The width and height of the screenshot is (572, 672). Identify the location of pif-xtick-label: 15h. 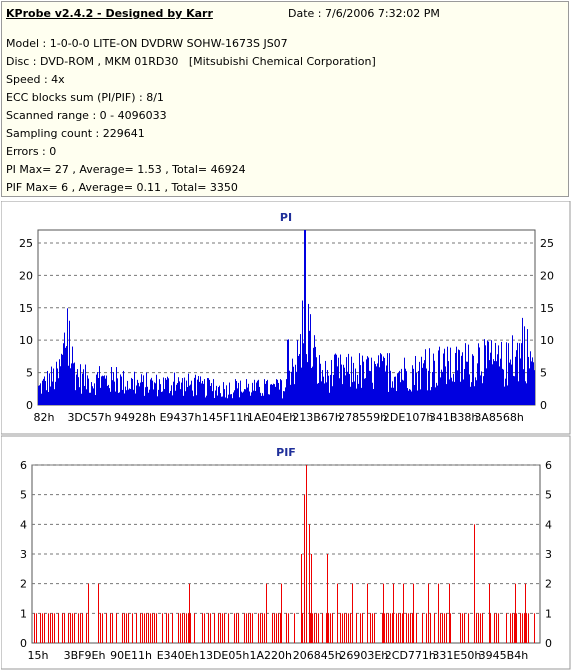
(38, 655).